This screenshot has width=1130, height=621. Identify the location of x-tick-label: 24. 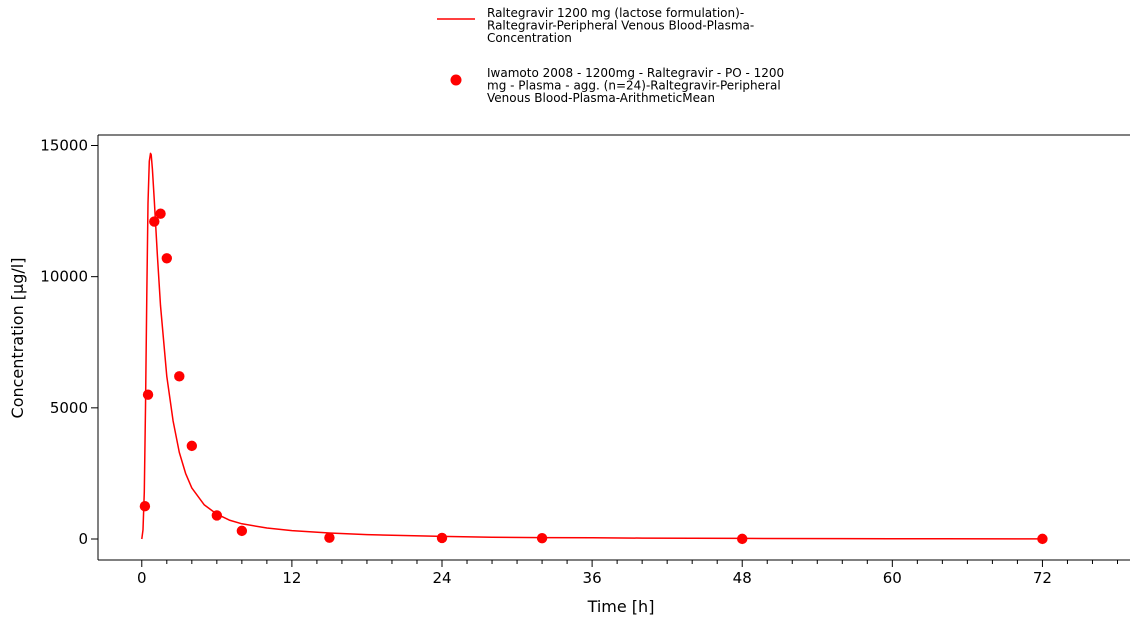
(441, 578).